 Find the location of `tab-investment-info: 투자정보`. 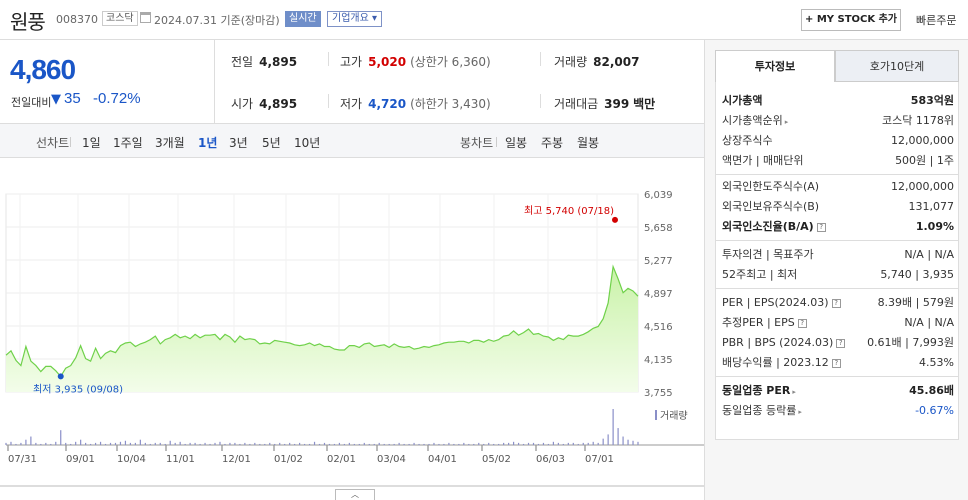

tab-investment-info: 투자정보 is located at coordinates (775, 66).